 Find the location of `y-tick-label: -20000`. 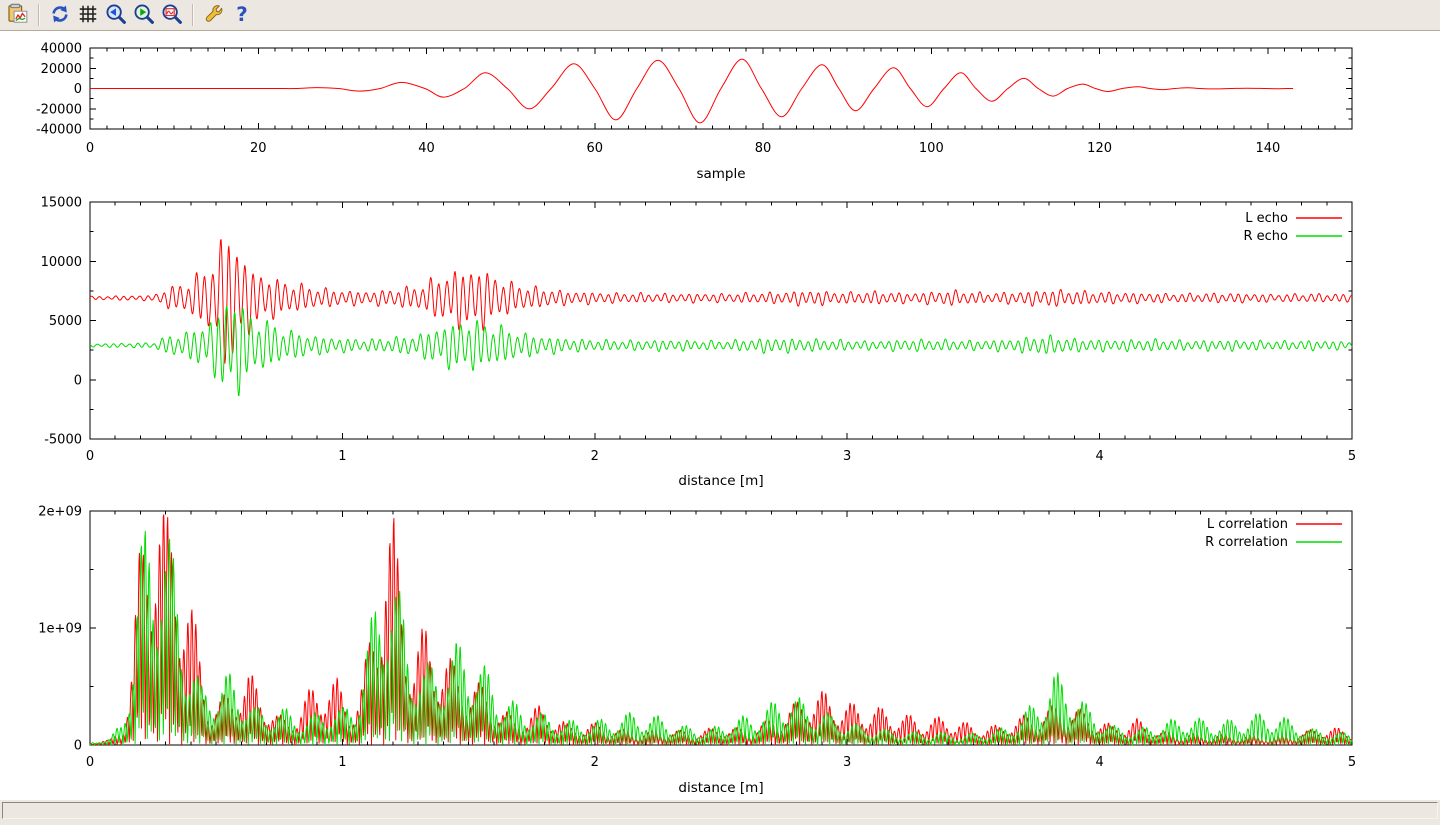

y-tick-label: -20000 is located at coordinates (59, 109).